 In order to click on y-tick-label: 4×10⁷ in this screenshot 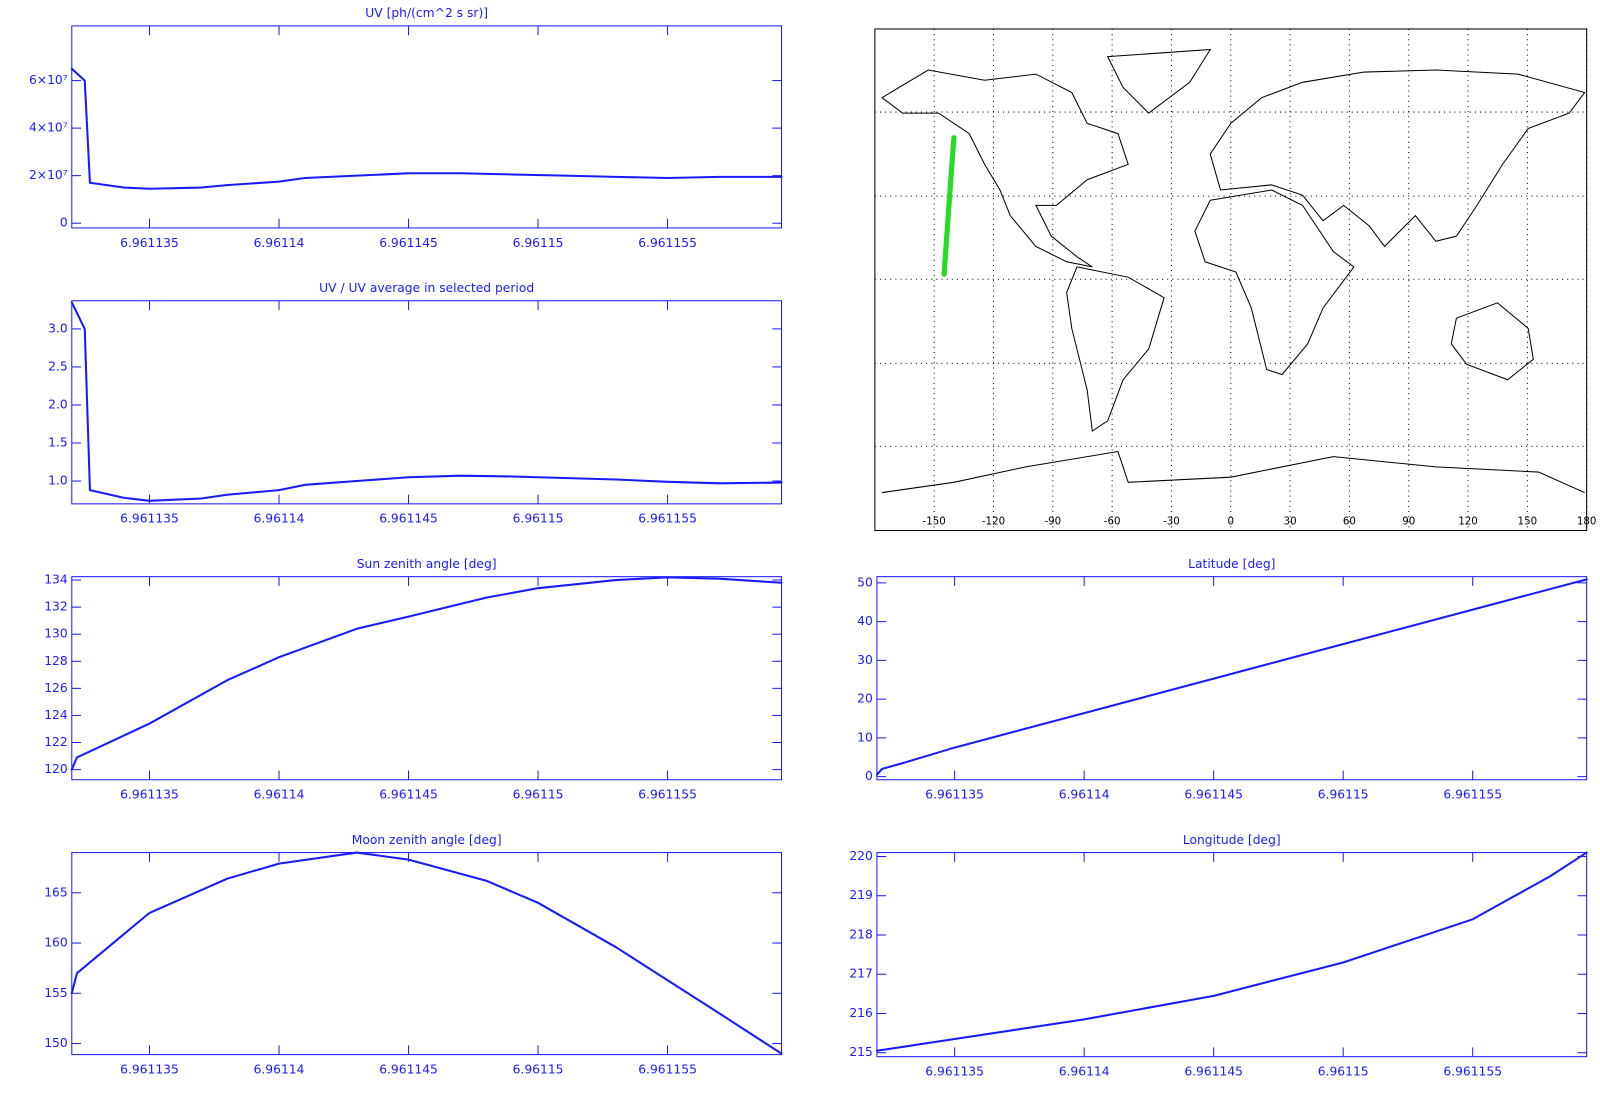, I will do `click(48, 128)`.